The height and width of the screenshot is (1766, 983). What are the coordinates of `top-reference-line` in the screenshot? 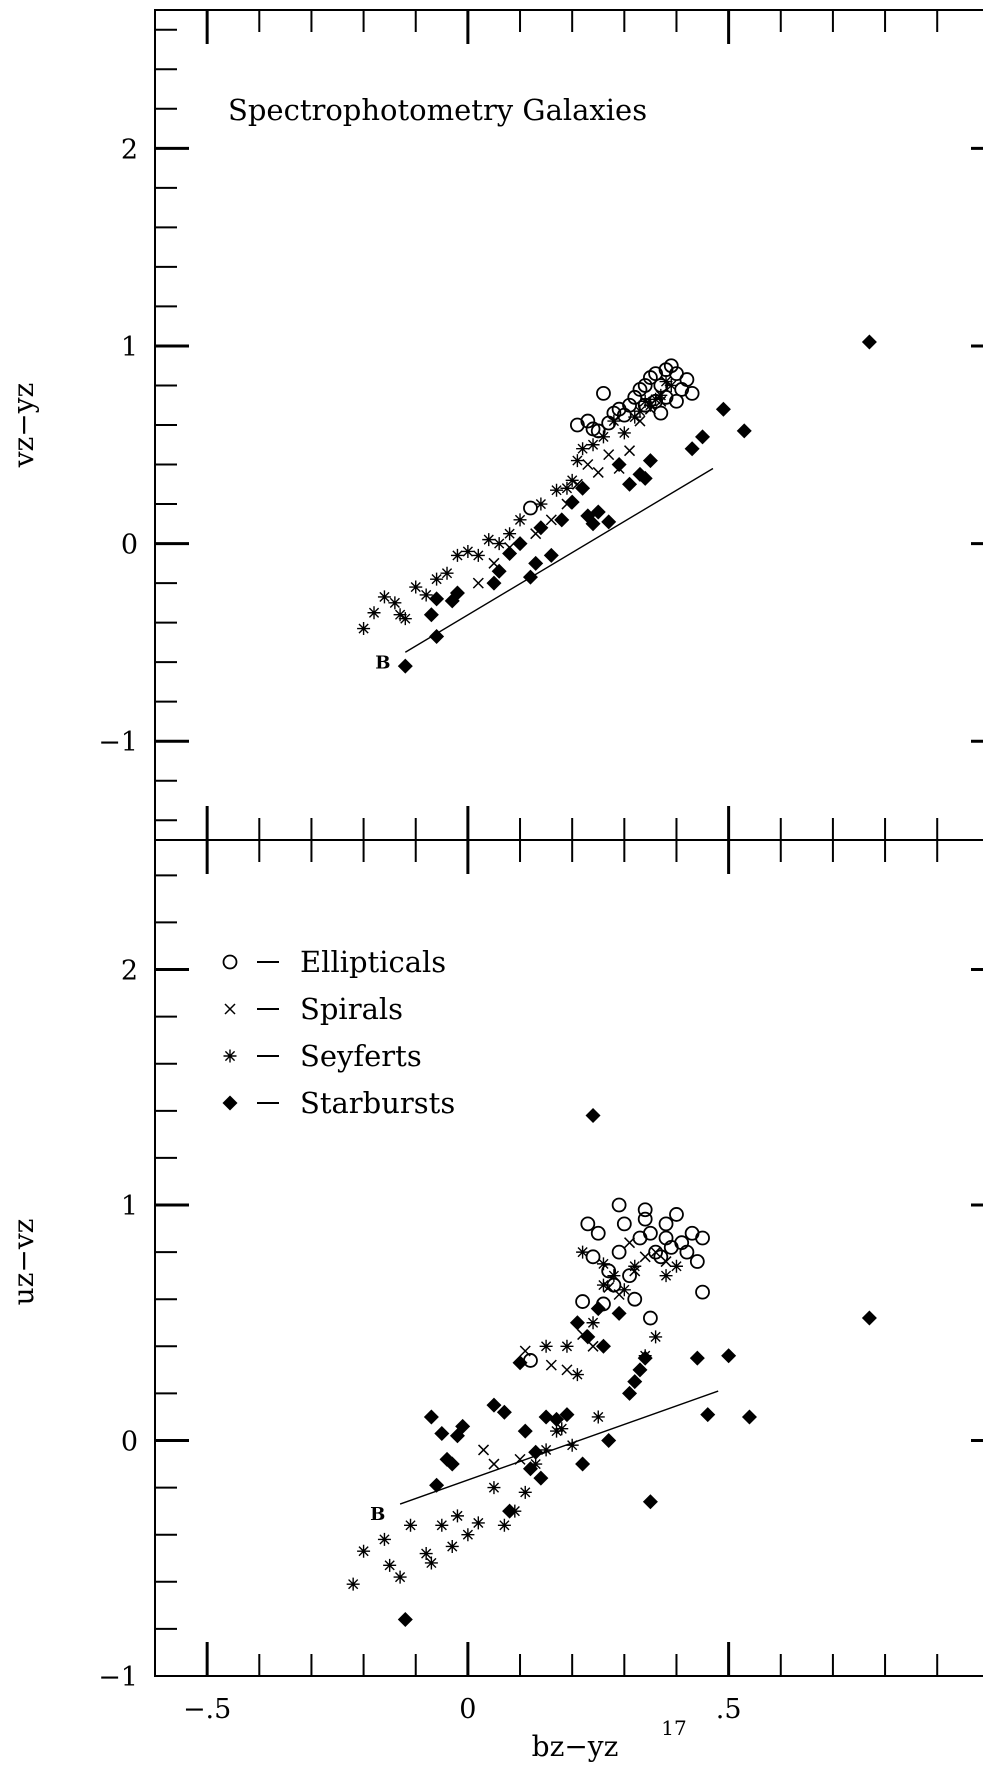 It's located at (559, 560).